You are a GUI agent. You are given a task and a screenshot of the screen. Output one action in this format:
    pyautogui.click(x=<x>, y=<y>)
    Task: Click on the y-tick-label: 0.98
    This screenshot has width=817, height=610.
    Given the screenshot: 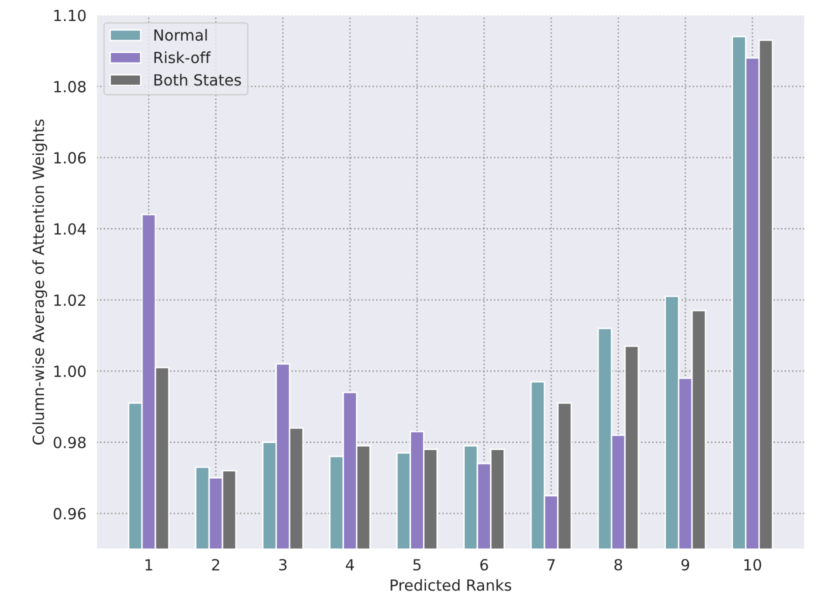 What is the action you would take?
    pyautogui.click(x=70, y=442)
    